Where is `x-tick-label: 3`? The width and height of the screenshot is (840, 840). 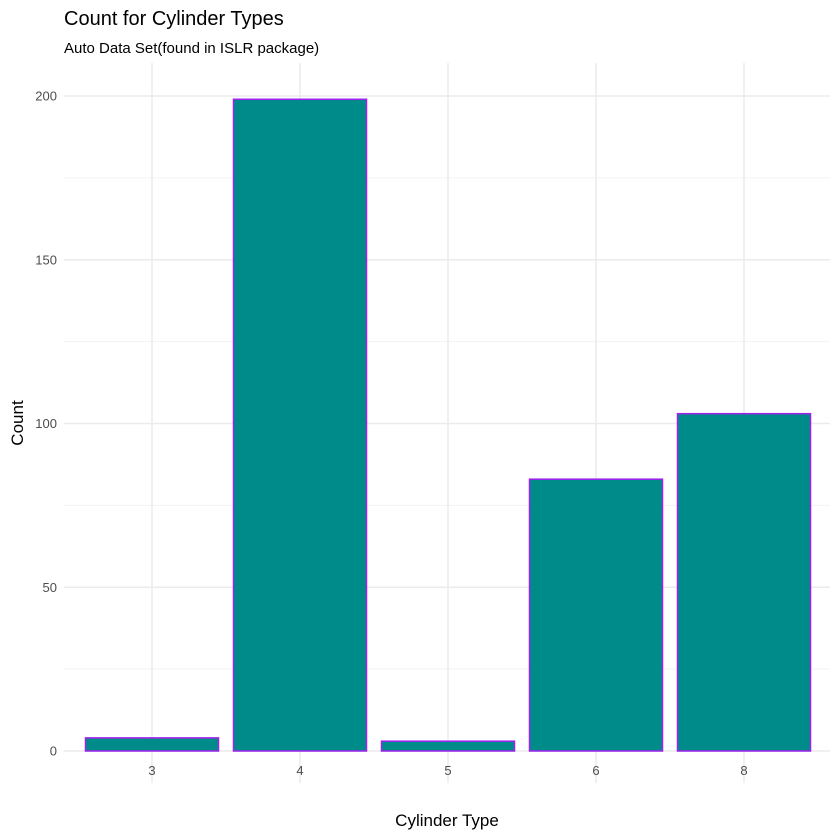 x-tick-label: 3 is located at coordinates (151, 770).